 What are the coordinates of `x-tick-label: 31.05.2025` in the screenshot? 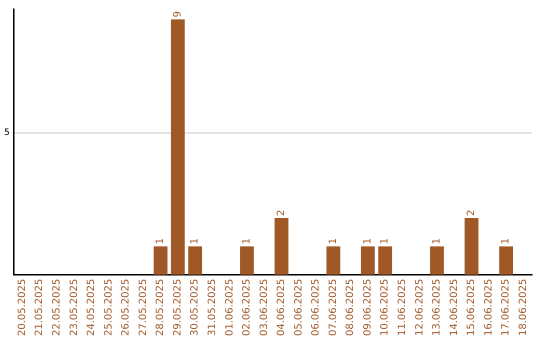 It's located at (212, 307).